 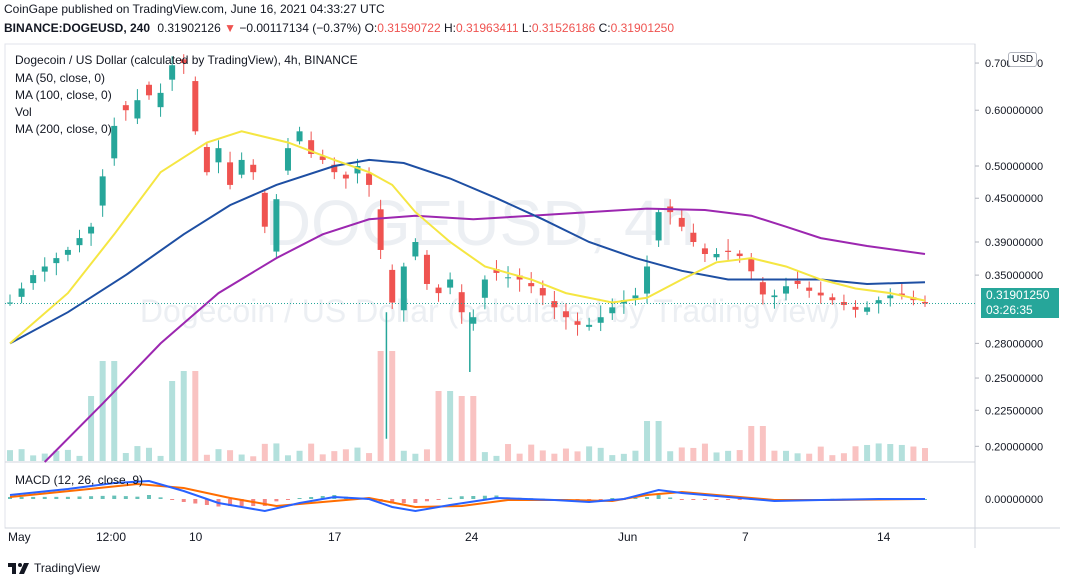 What do you see at coordinates (79, 480) in the screenshot?
I see `legend-macd: MACD (12, 26, close, 9)` at bounding box center [79, 480].